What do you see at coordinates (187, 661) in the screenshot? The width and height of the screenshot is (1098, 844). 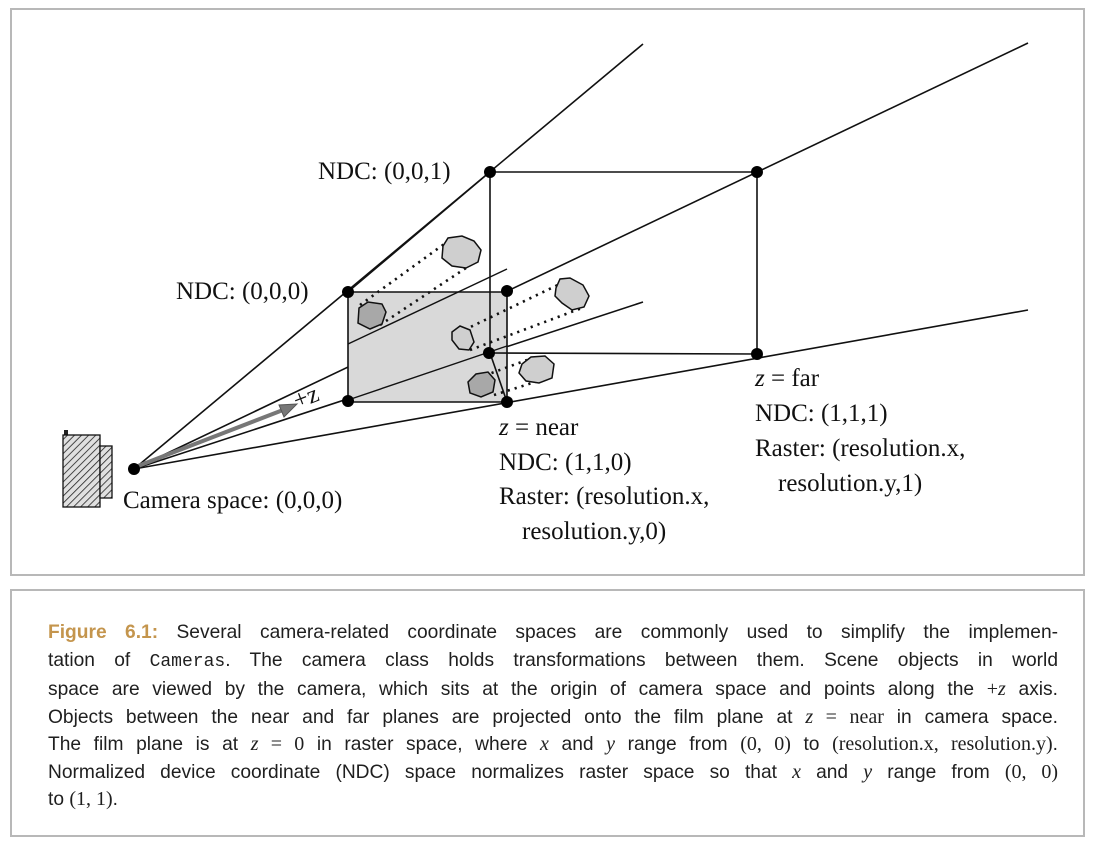 I see `code-cameras: Cameras` at bounding box center [187, 661].